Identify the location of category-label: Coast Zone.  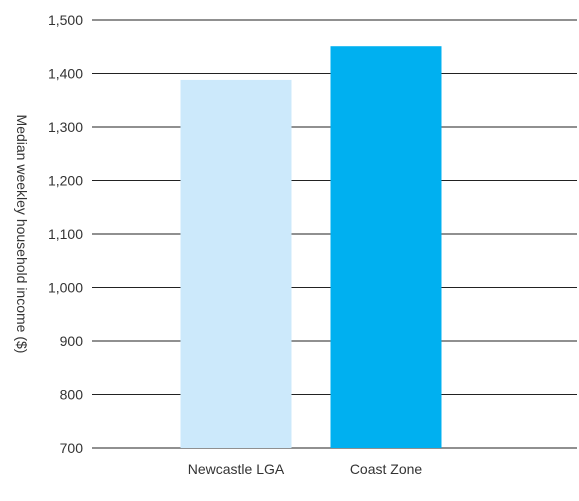
(386, 469).